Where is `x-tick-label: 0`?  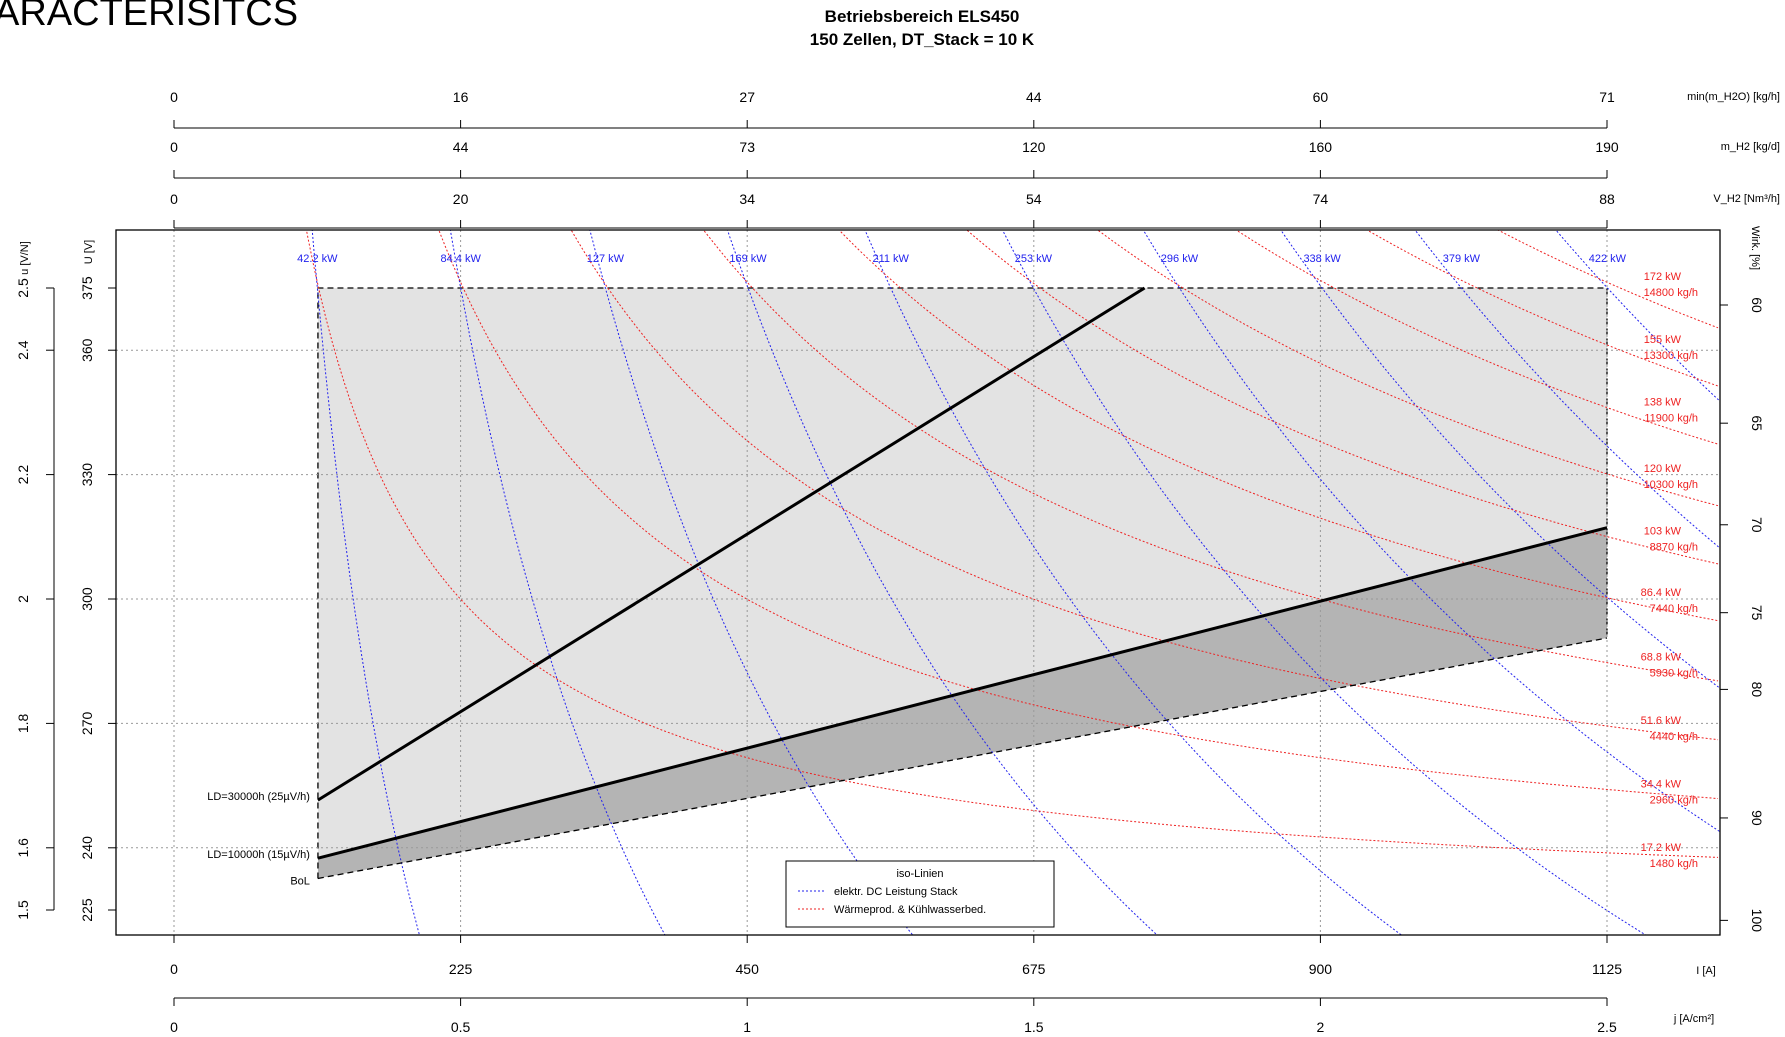
x-tick-label: 0 is located at coordinates (174, 969).